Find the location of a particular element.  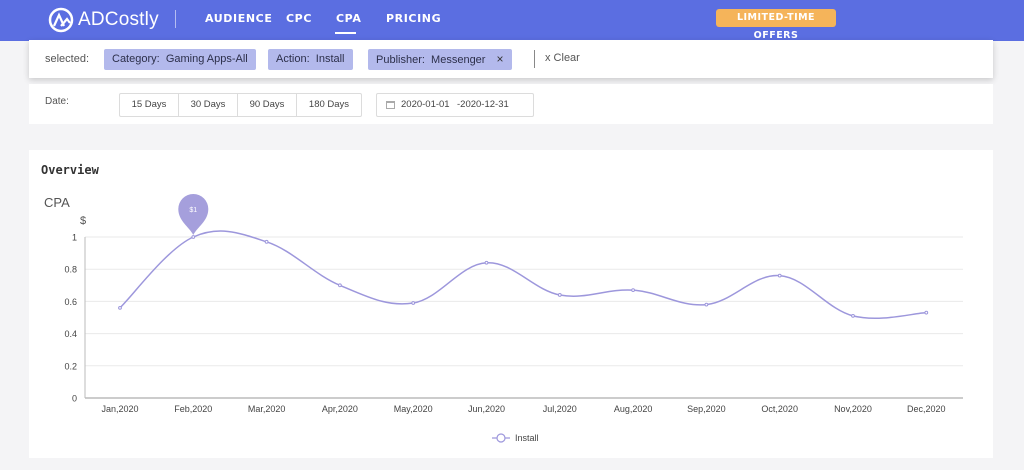

x-tick-label: Jul,2020 is located at coordinates (560, 409).